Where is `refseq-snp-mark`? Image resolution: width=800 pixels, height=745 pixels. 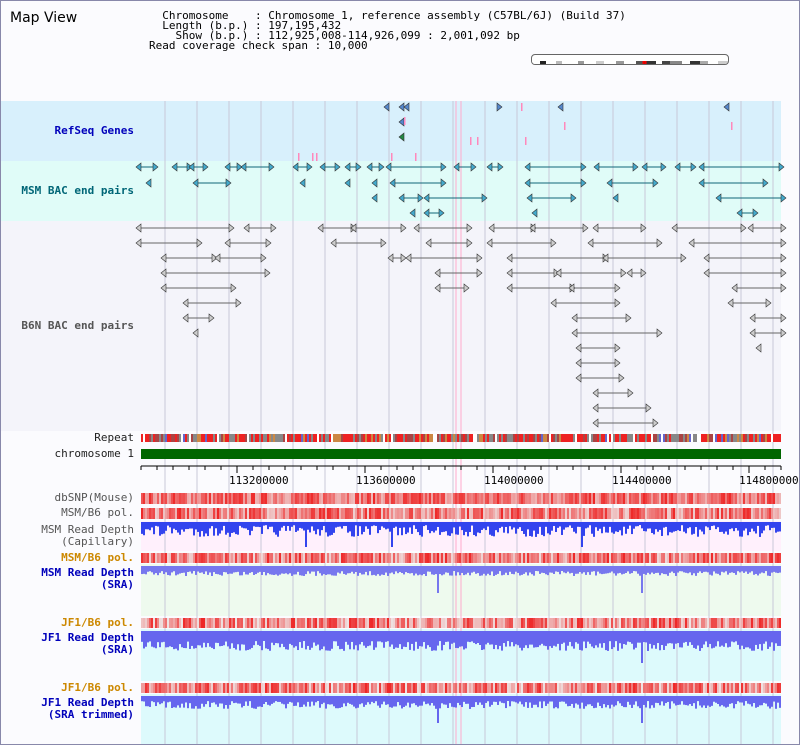 refseq-snp-mark is located at coordinates (416, 157).